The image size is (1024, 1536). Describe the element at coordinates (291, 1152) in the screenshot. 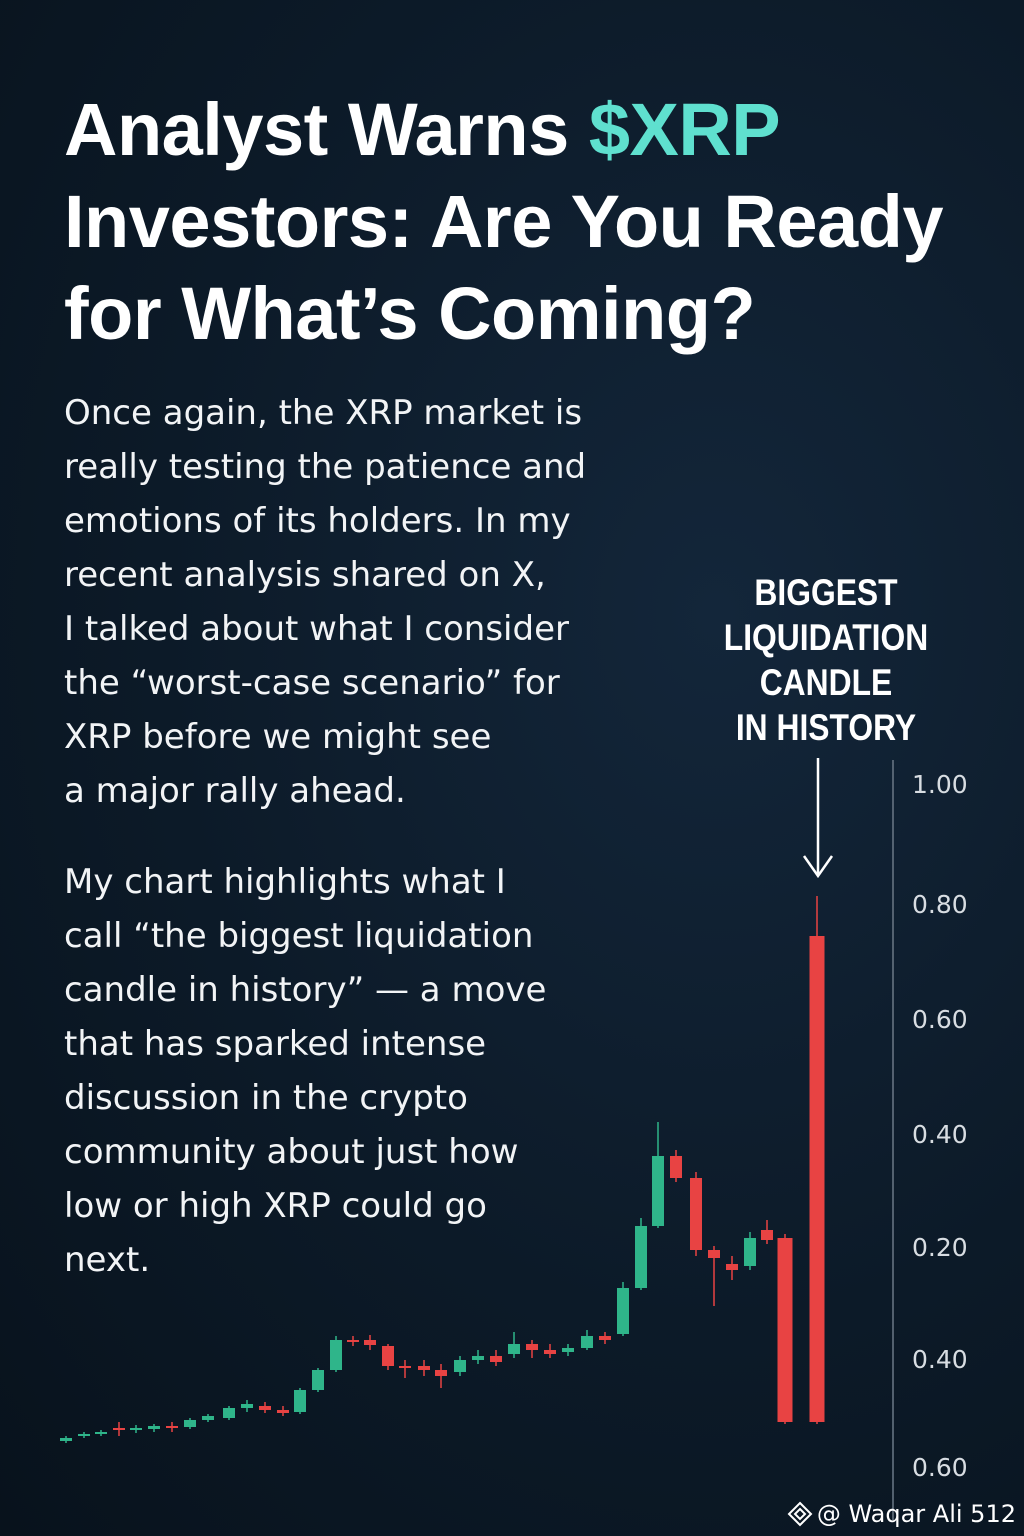

I see `paragraph-line: community about just how` at that location.